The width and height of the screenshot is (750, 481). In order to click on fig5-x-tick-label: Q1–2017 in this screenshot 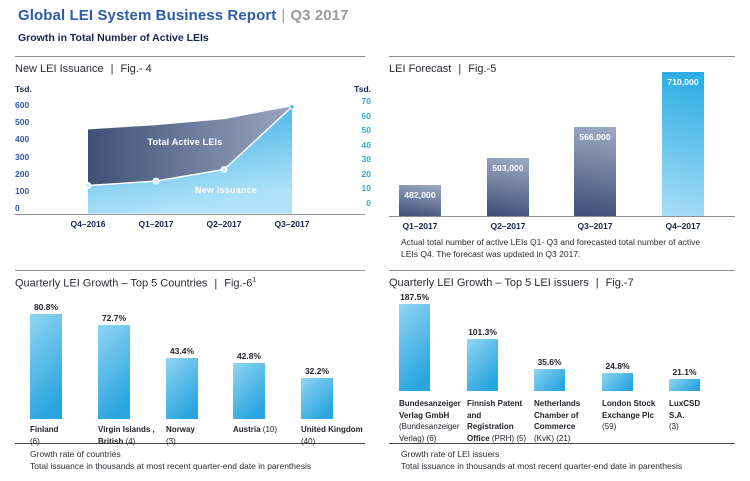, I will do `click(420, 226)`.